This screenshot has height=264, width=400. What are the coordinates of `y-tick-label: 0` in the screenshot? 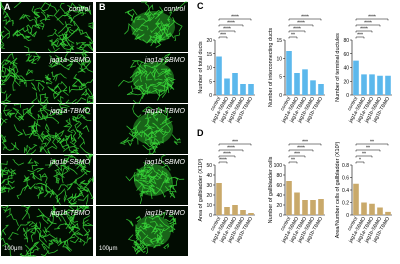 It's located at (210, 216).